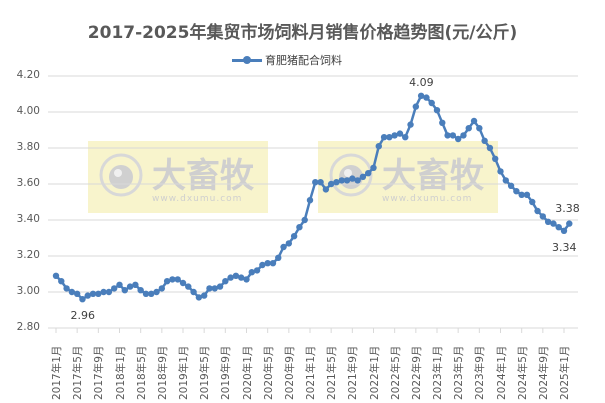 The width and height of the screenshot is (605, 403). What do you see at coordinates (287, 60) in the screenshot?
I see `legend: 育肥猪配合饲料` at bounding box center [287, 60].